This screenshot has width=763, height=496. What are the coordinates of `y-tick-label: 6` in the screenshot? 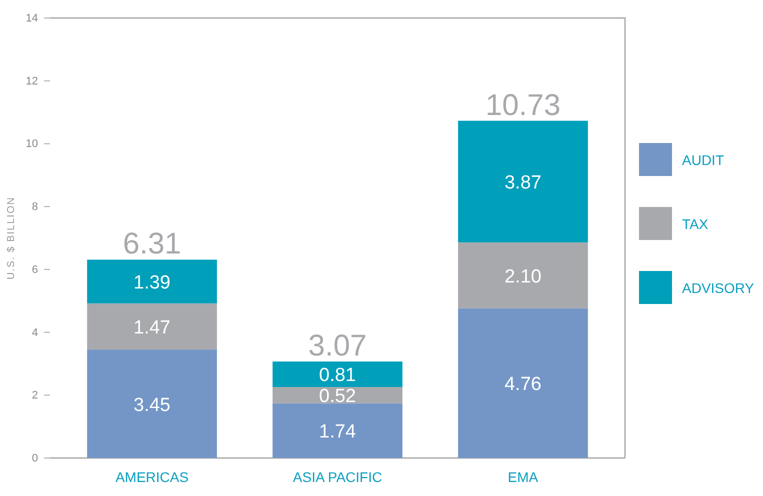 It's located at (35, 270).